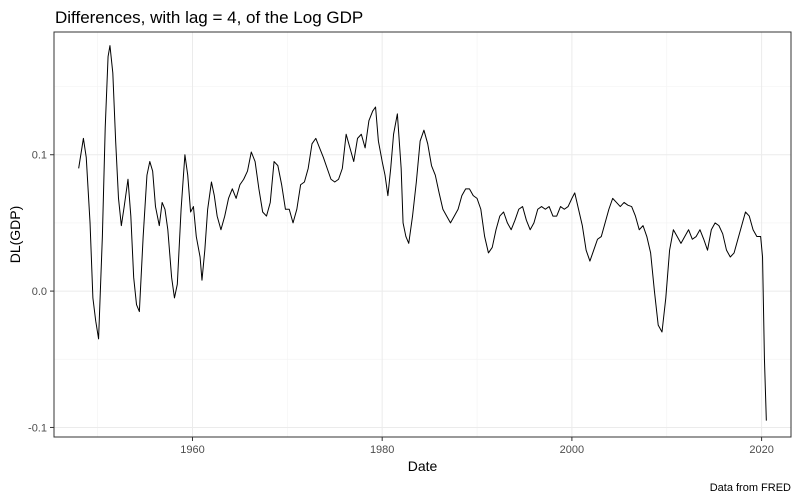 The image size is (800, 500). I want to click on y-tick-label: 0.1, so click(39, 156).